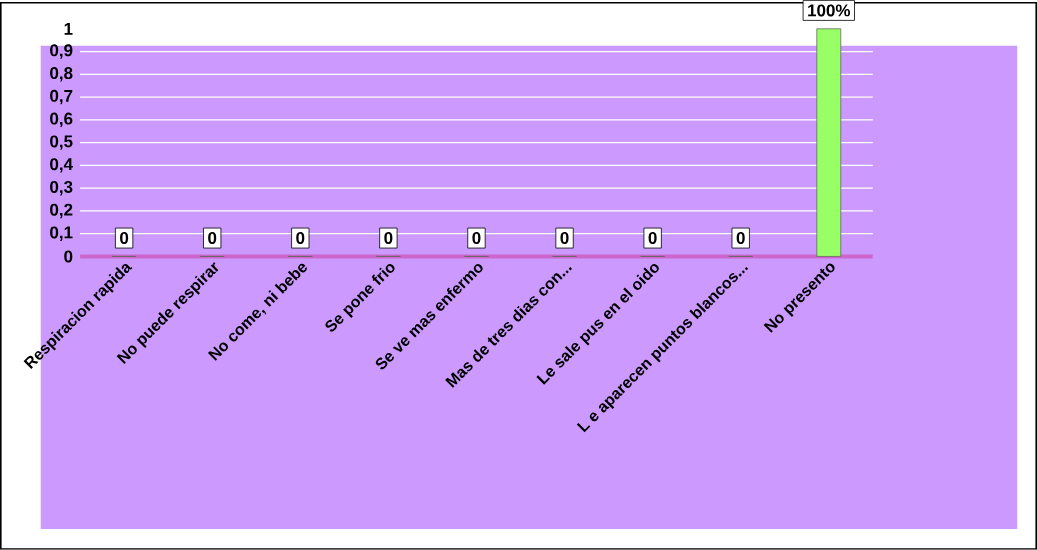 The image size is (1037, 550). Describe the element at coordinates (61, 97) in the screenshot. I see `y-tick-label: 0,7` at that location.